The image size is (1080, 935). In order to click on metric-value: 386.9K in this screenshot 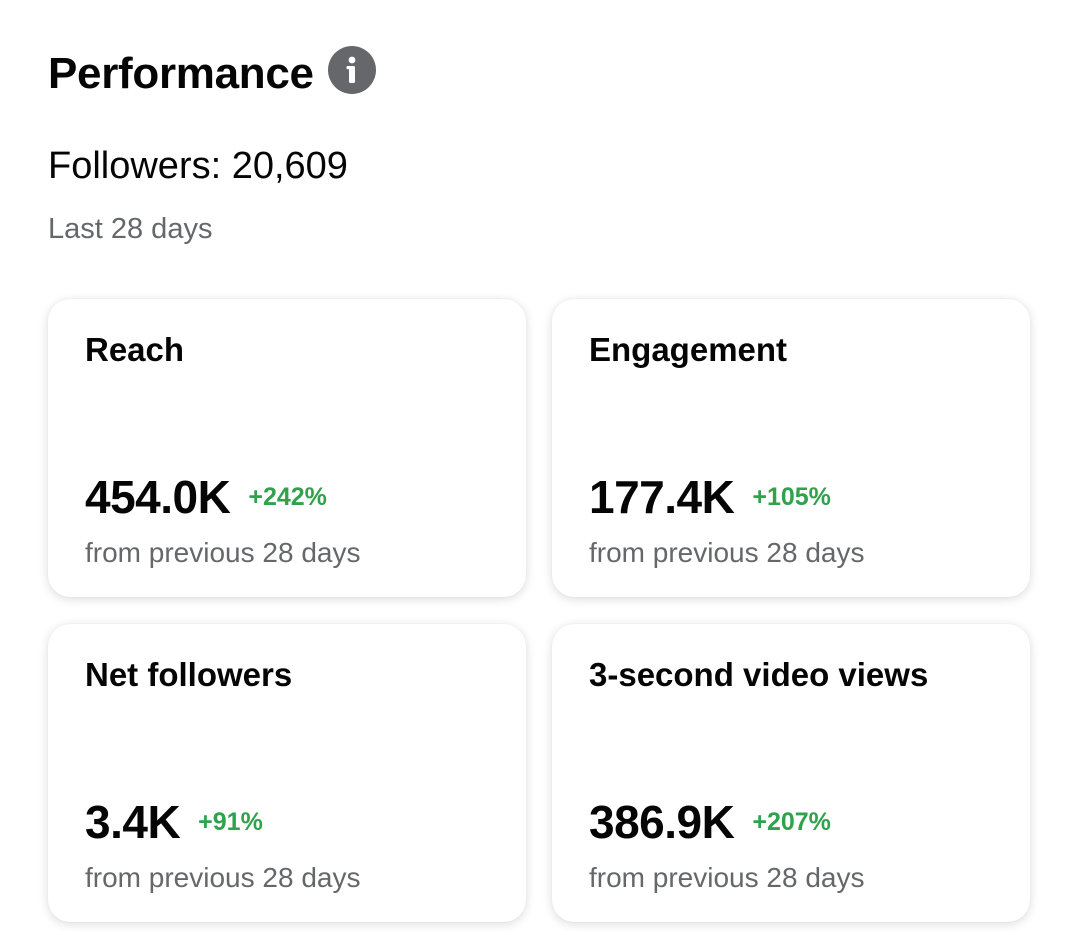, I will do `click(662, 822)`.